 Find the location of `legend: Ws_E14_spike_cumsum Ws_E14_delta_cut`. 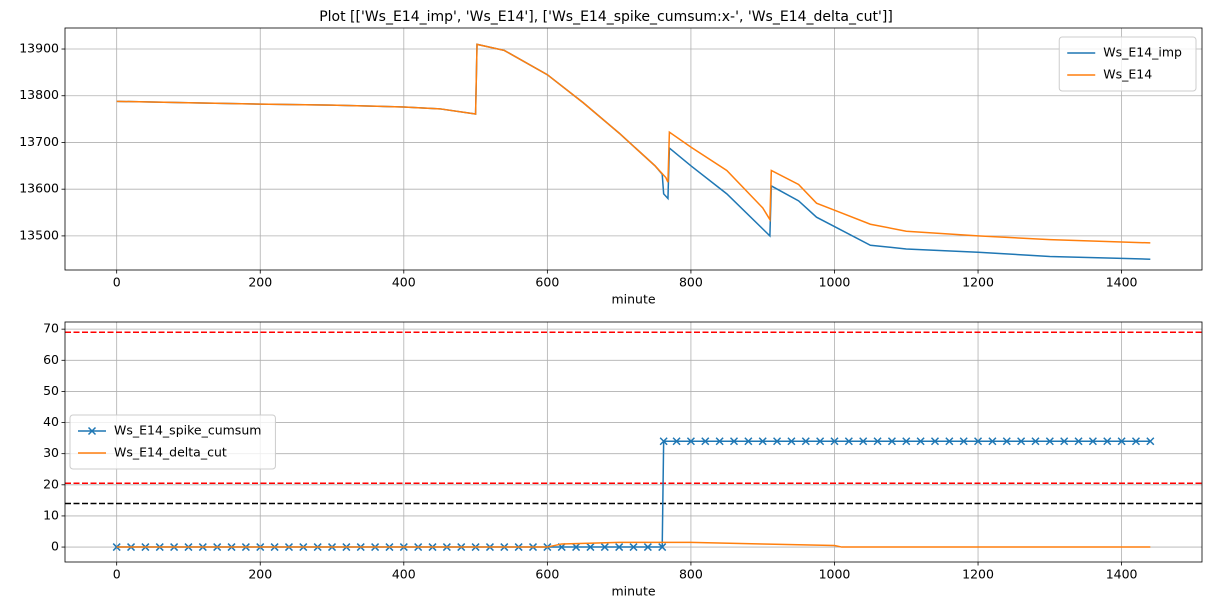

legend: Ws_E14_spike_cumsum Ws_E14_delta_cut is located at coordinates (172, 442).